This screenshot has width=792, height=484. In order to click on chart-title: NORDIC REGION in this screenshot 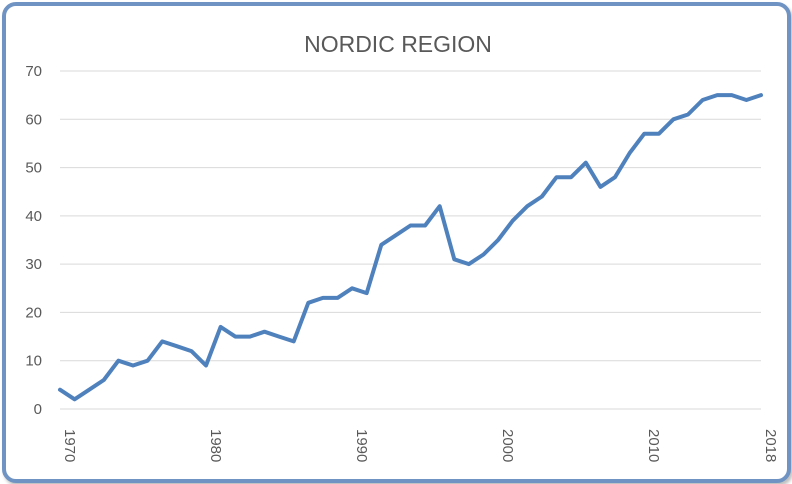, I will do `click(398, 44)`.